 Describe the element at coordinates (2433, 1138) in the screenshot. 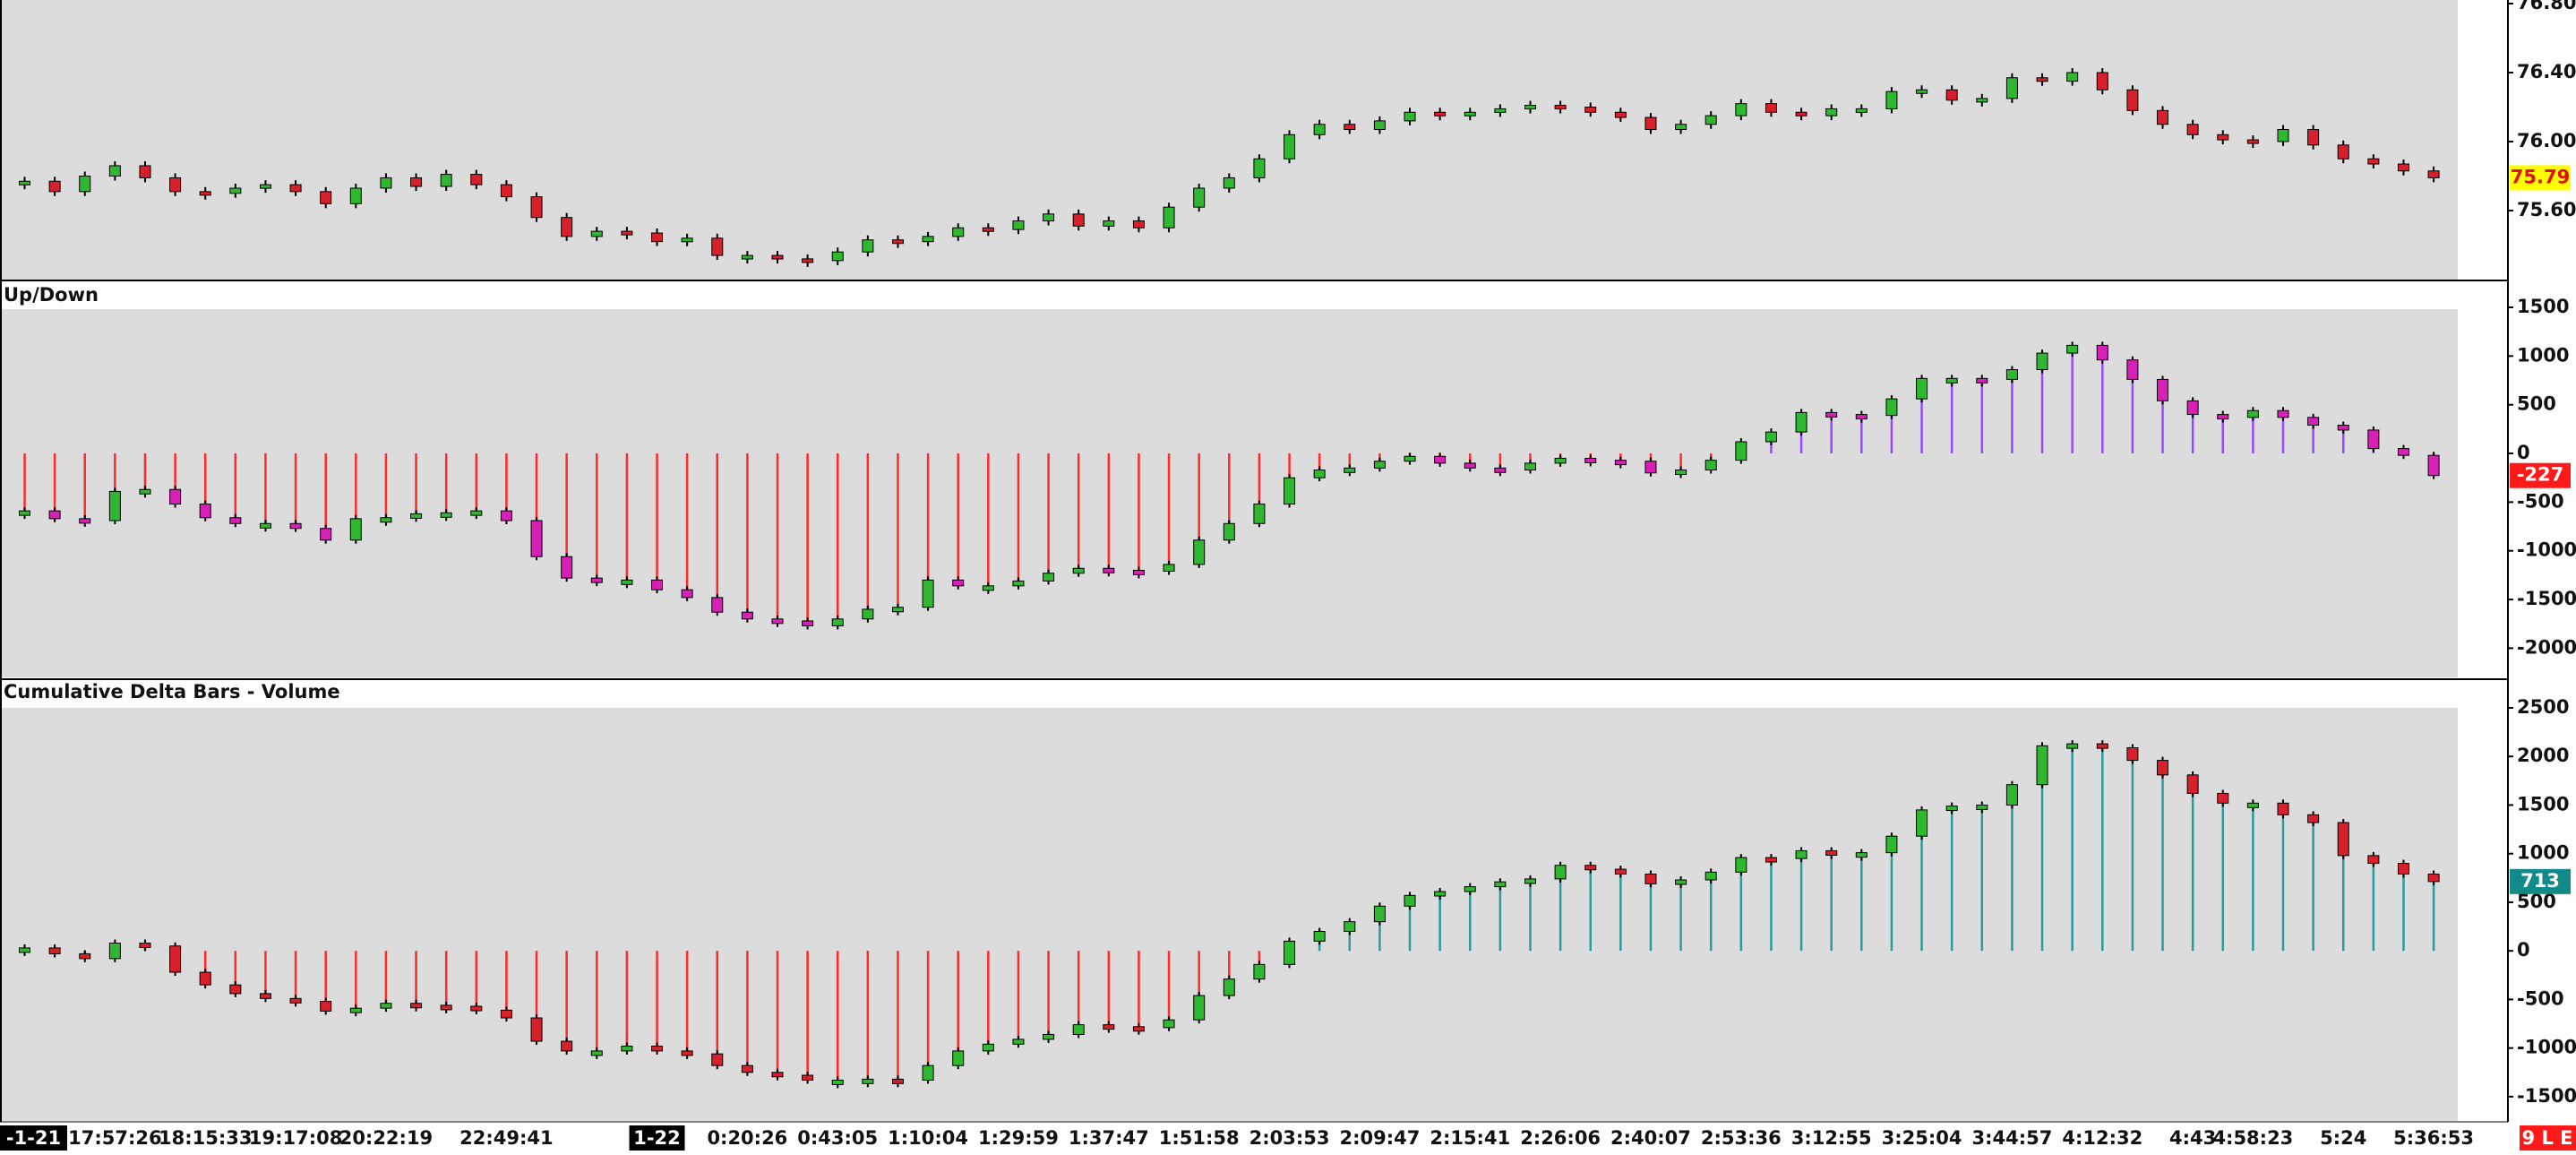

I see `x-tick-label: 5:36:53` at that location.